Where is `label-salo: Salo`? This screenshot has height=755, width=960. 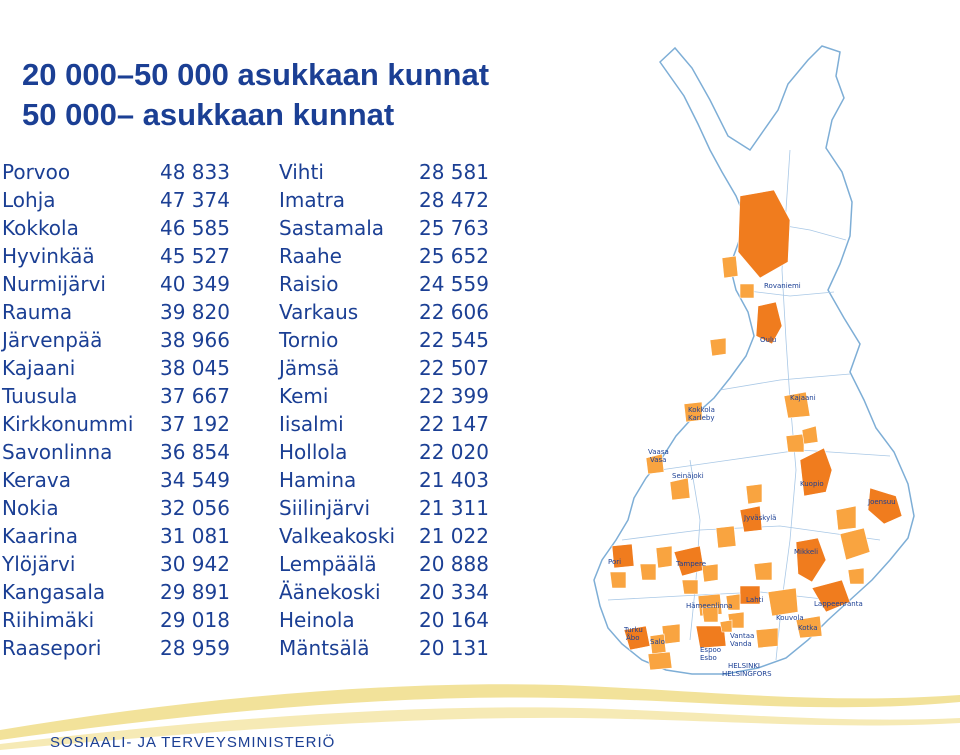 label-salo: Salo is located at coordinates (657, 642).